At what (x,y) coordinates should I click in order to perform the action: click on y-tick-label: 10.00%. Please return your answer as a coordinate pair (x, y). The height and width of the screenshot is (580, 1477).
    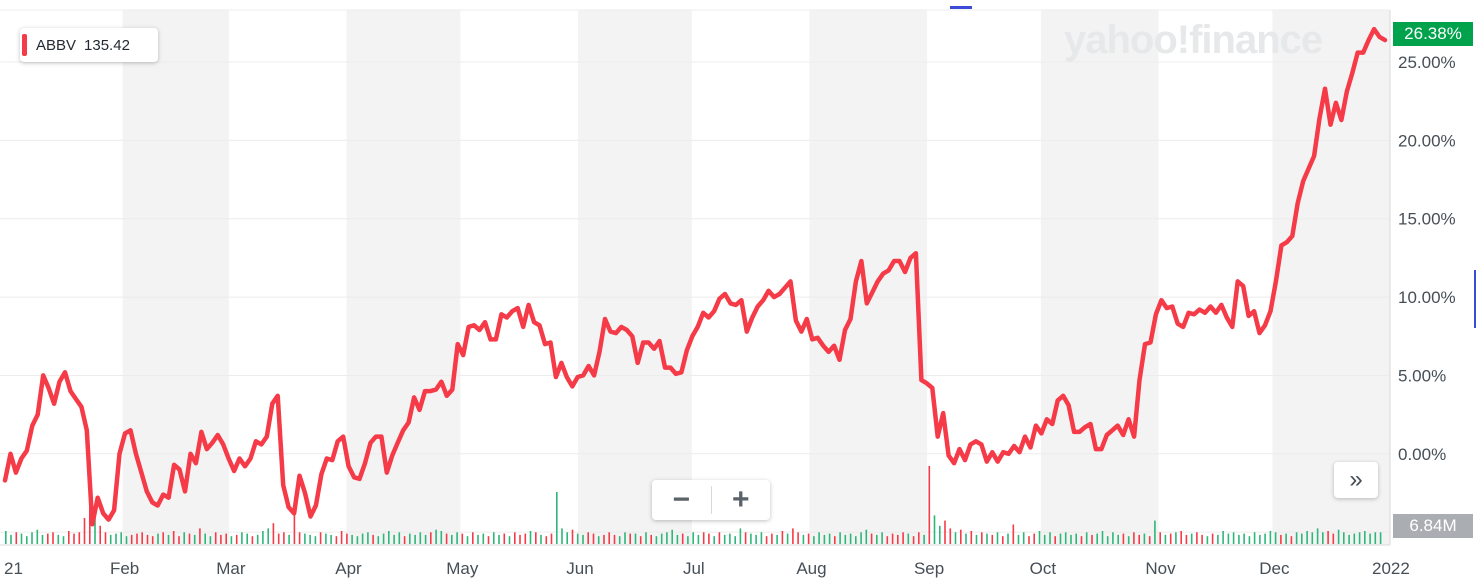
    Looking at the image, I should click on (1427, 297).